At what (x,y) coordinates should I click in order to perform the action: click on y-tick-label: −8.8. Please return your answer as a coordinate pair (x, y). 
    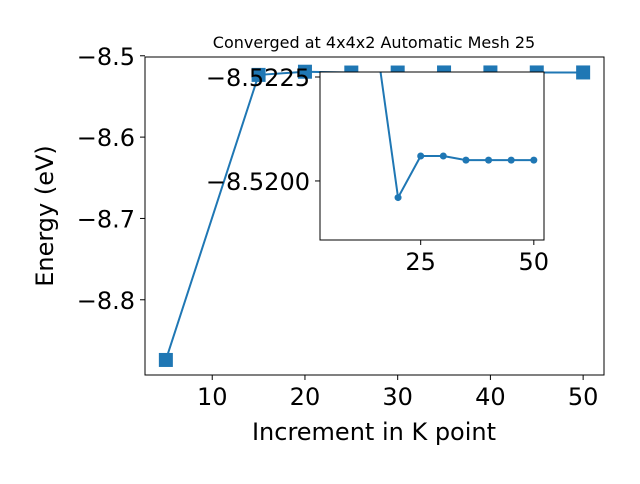
    Looking at the image, I should click on (106, 301).